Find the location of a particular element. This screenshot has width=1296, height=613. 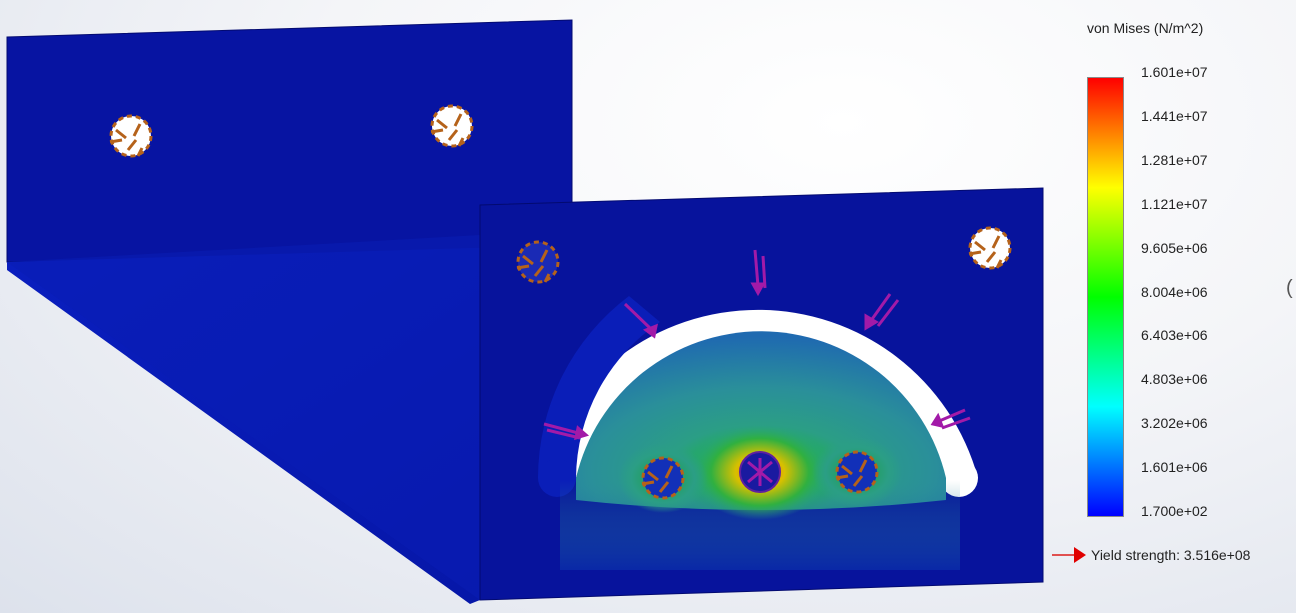

arc-slot-blue-segment is located at coordinates (599, 387).